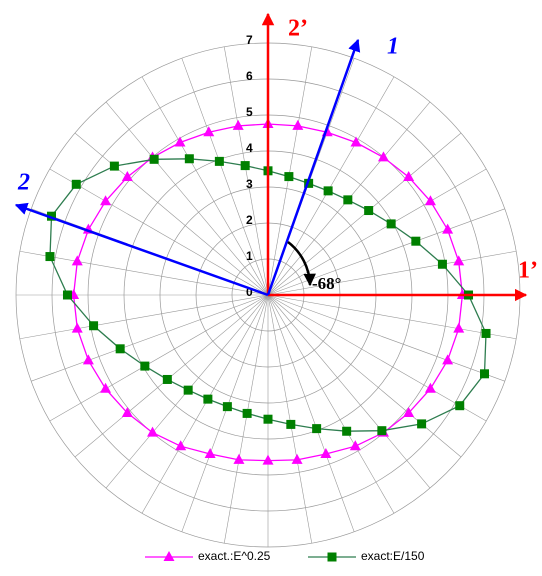 The image size is (542, 576). I want to click on legend: exact.:E^0.25 exact:E/150, so click(285, 556).